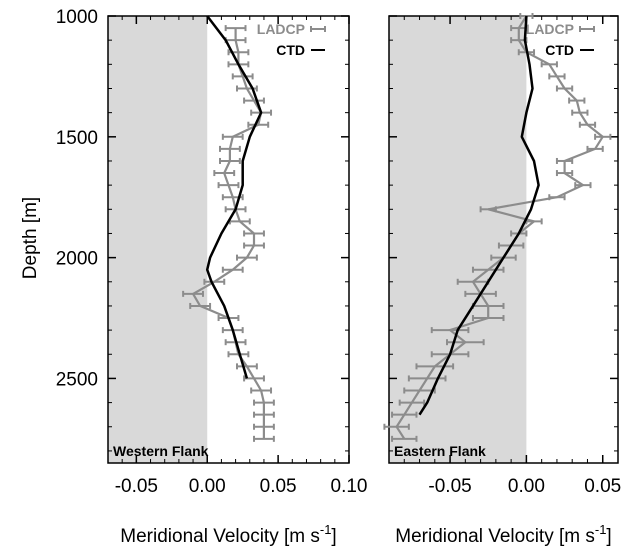 The width and height of the screenshot is (638, 552). Describe the element at coordinates (349, 486) in the screenshot. I see `x-tick-label: 0.10` at that location.